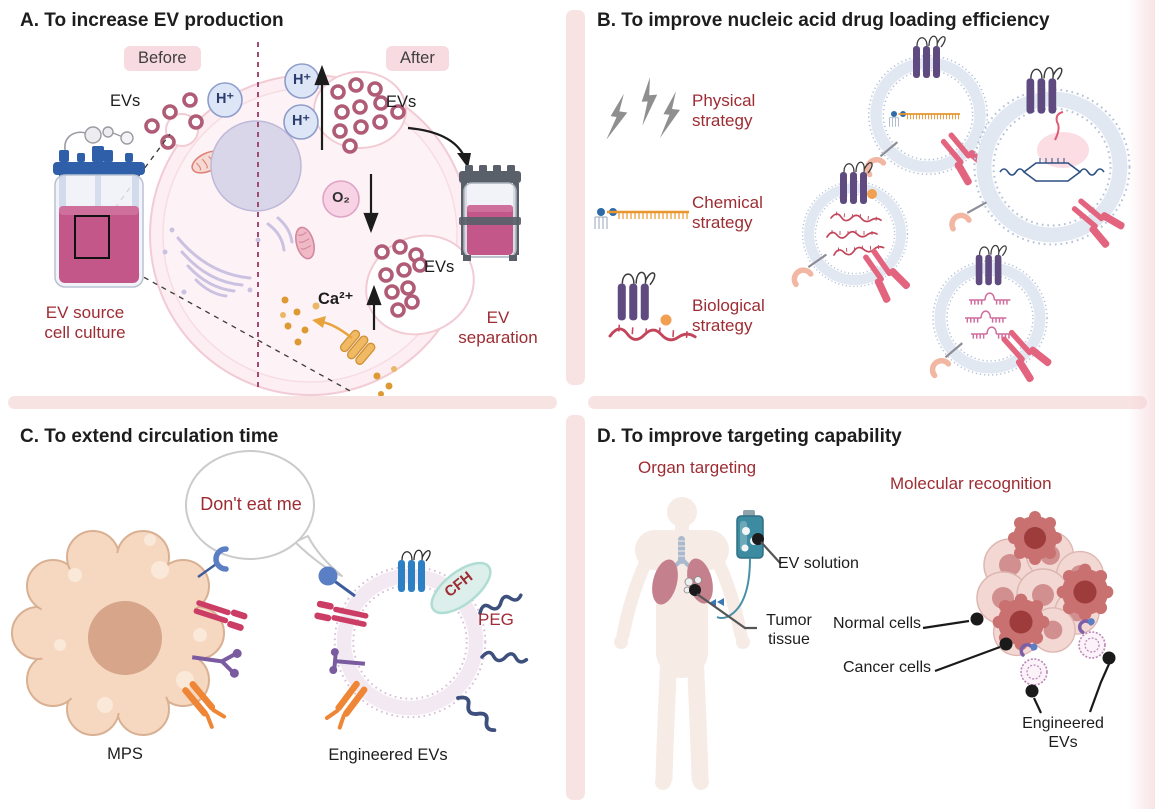  I want to click on ev-separation-line1: EV, so click(498, 317).